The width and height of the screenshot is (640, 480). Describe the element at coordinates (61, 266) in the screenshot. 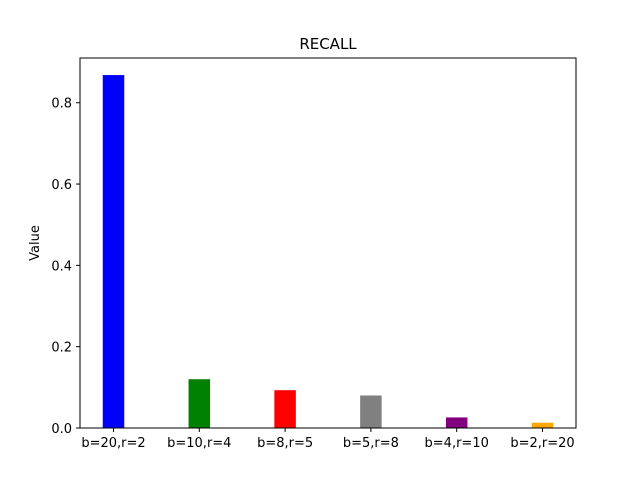

I see `y-tick-label: 0.4` at that location.